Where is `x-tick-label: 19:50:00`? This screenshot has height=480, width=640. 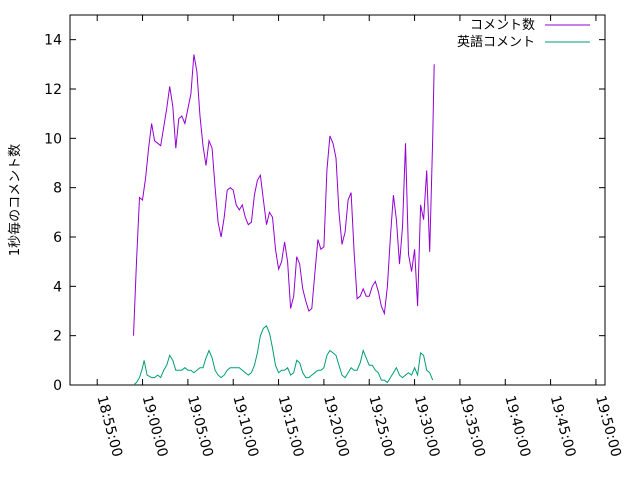
x-tick-label: 19:50:00 is located at coordinates (608, 426).